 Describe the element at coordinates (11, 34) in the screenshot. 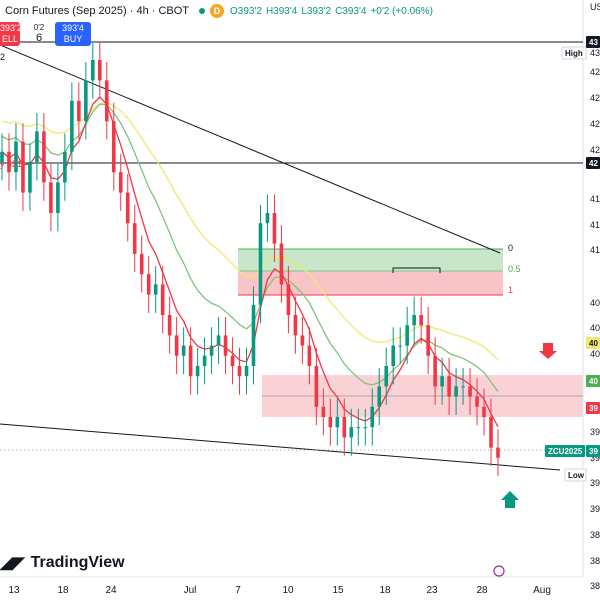

I see `sell-button: 393'2 ELL` at that location.